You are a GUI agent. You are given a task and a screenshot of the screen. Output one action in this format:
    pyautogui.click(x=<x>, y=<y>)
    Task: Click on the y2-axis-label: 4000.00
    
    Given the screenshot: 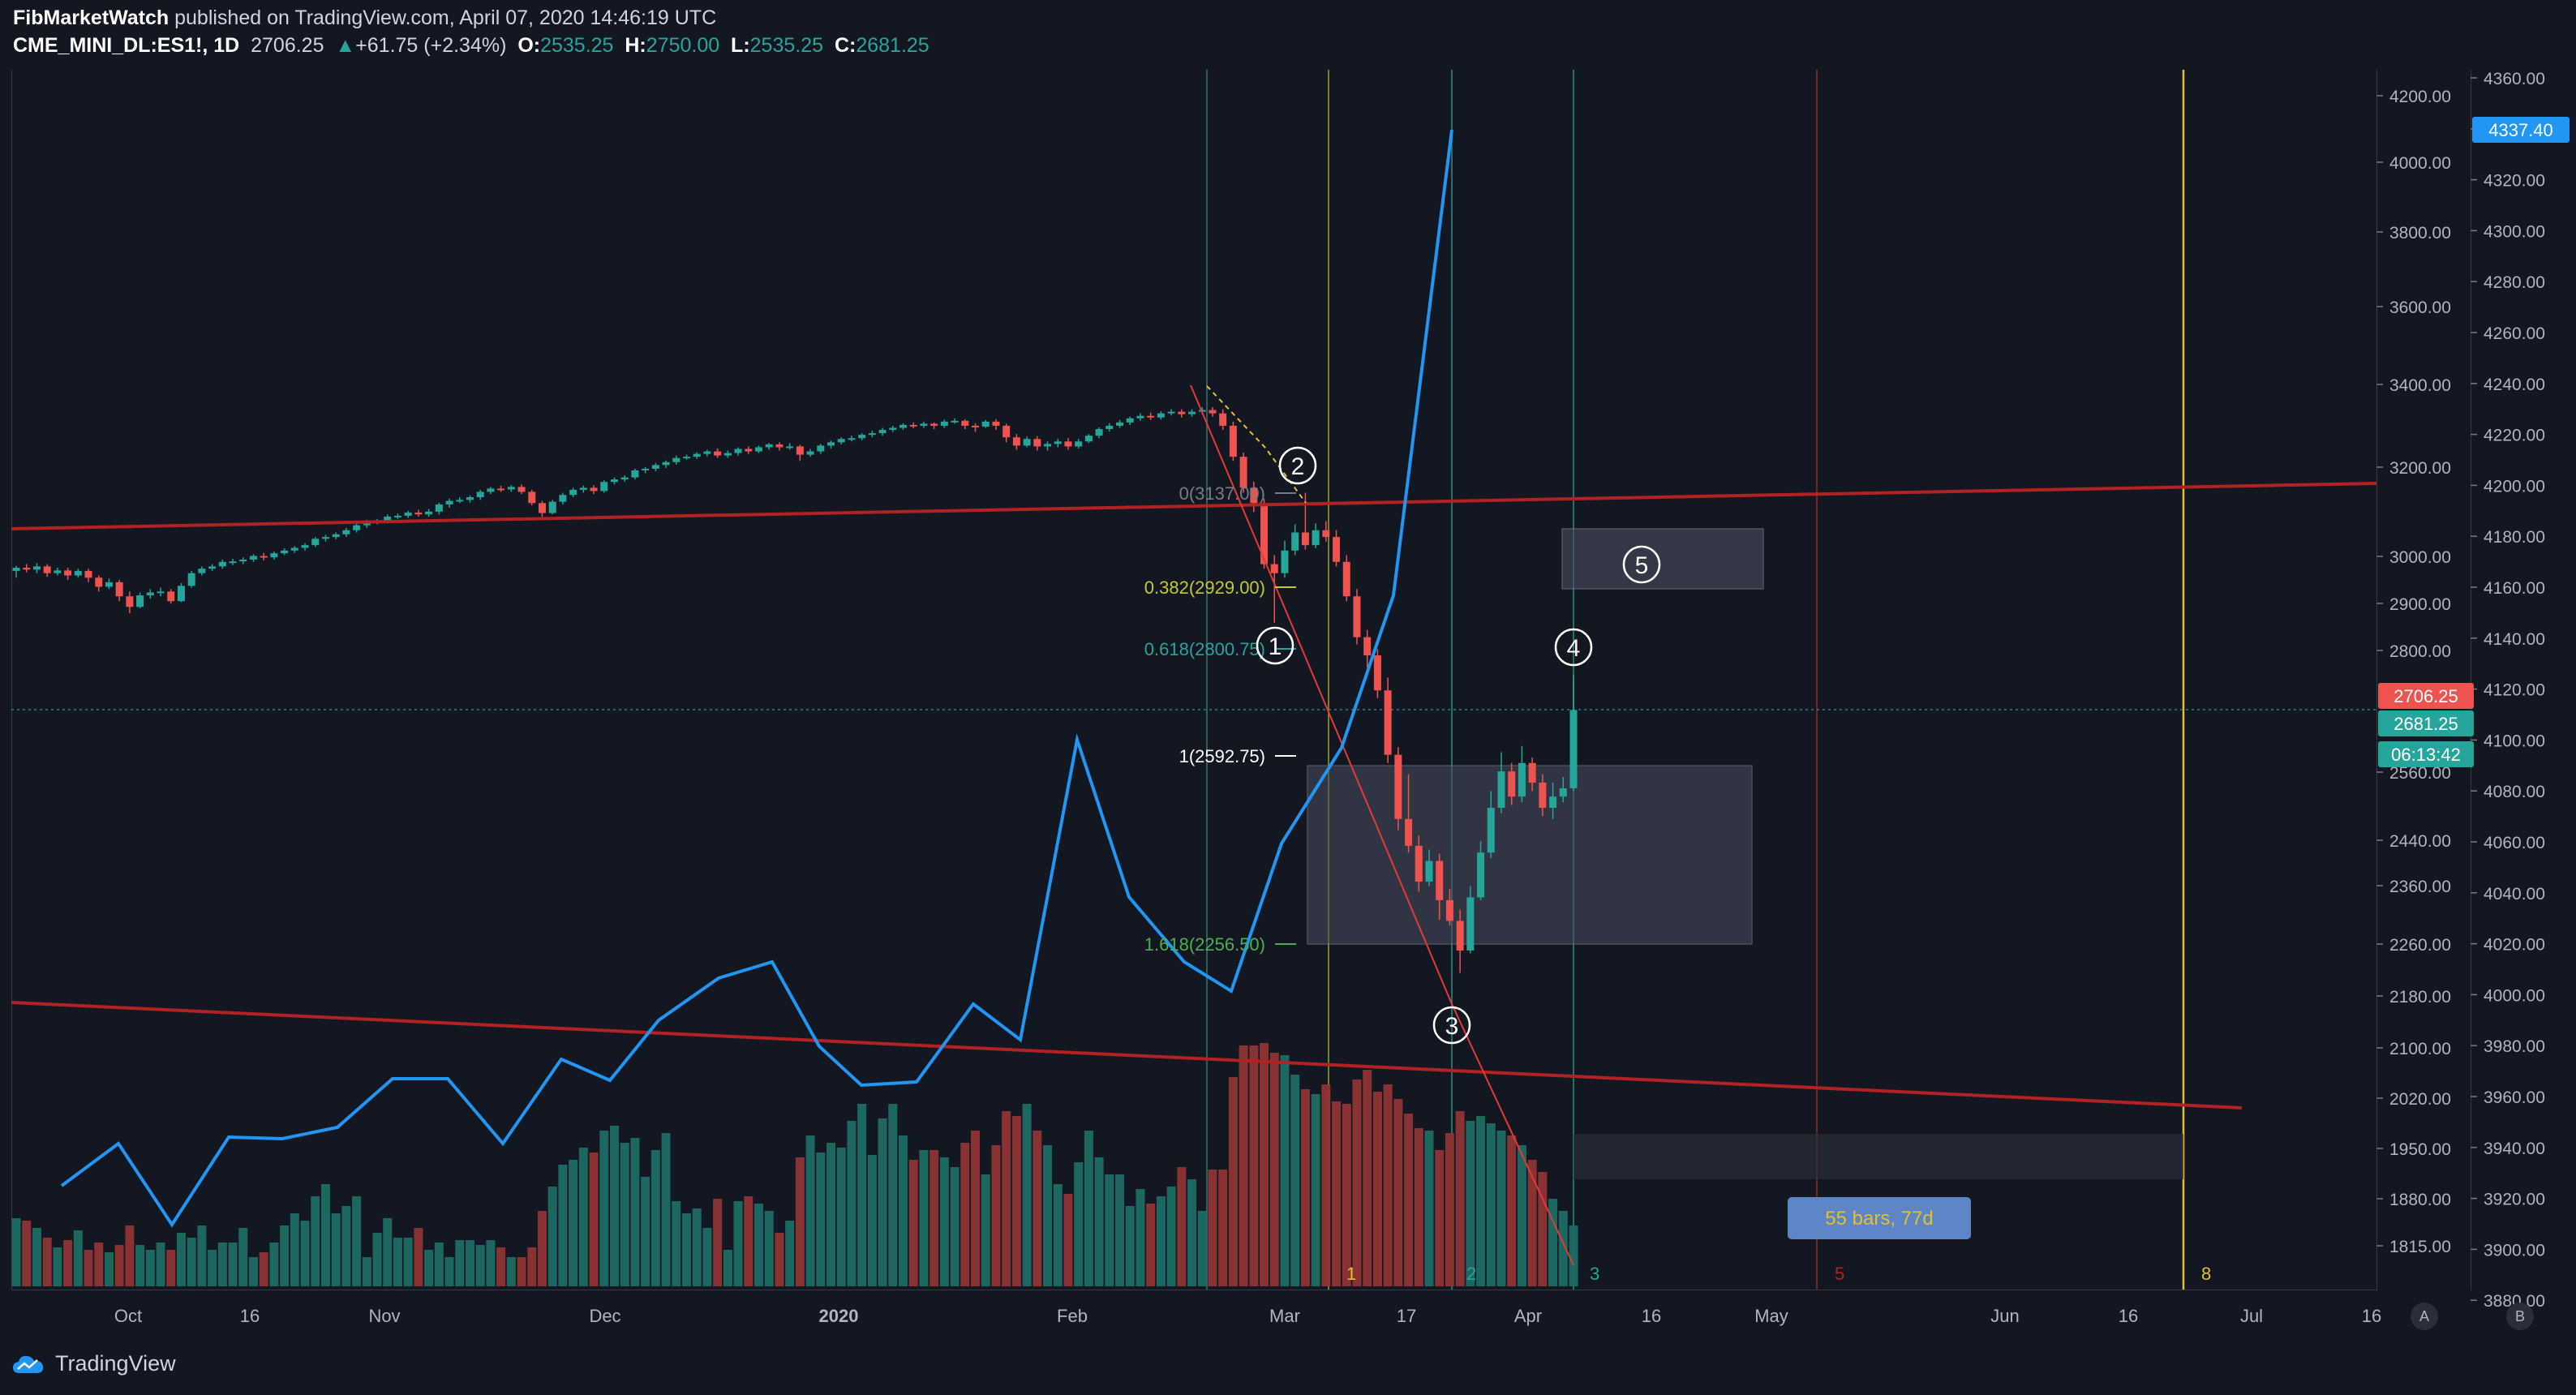 What is the action you would take?
    pyautogui.click(x=2514, y=995)
    